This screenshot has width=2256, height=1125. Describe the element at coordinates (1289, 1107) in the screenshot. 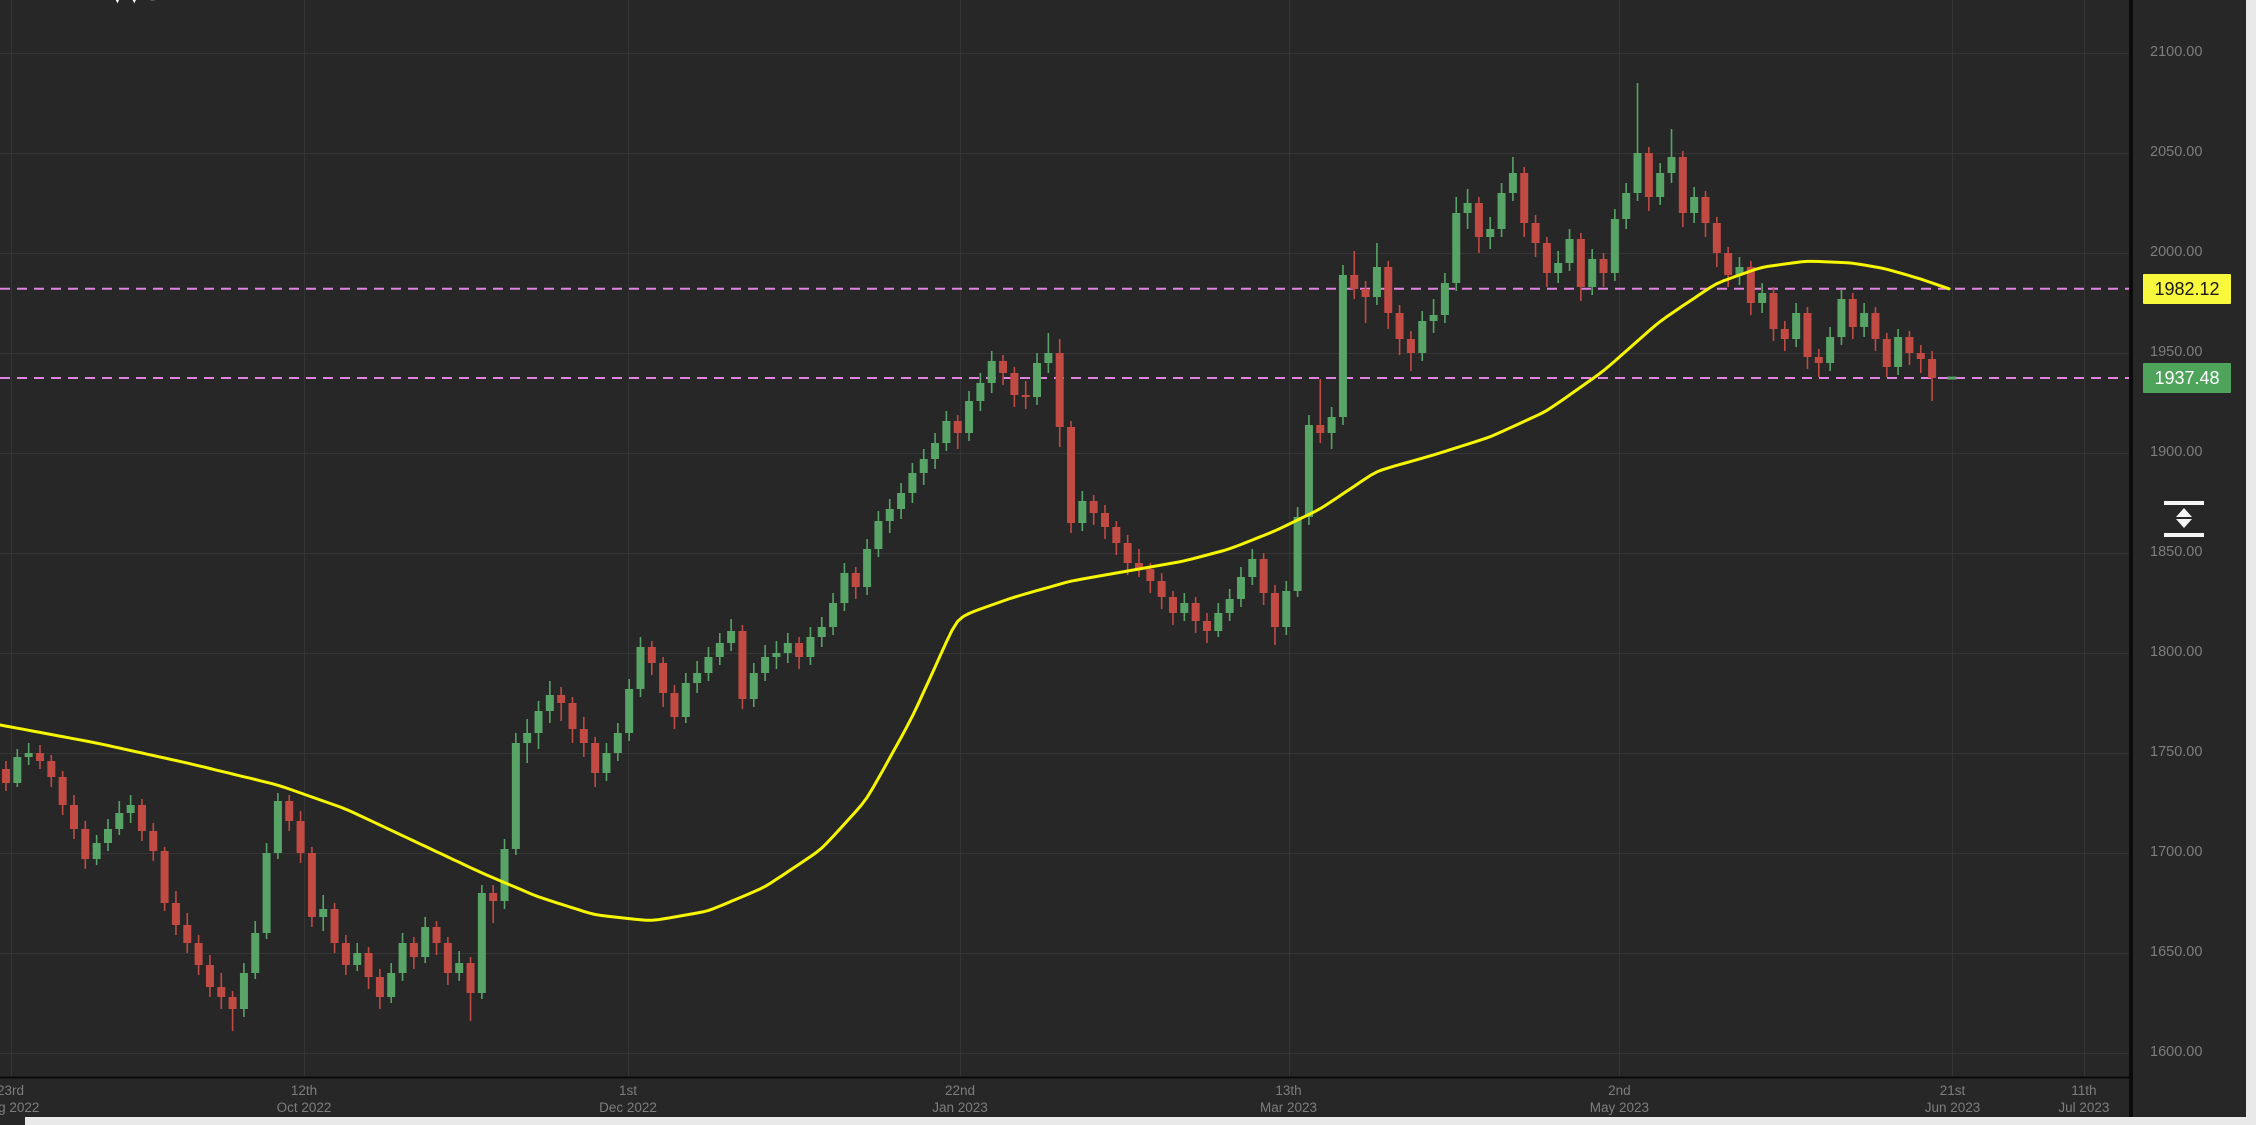

I see `time-tick-month-year: Mar 2023` at that location.